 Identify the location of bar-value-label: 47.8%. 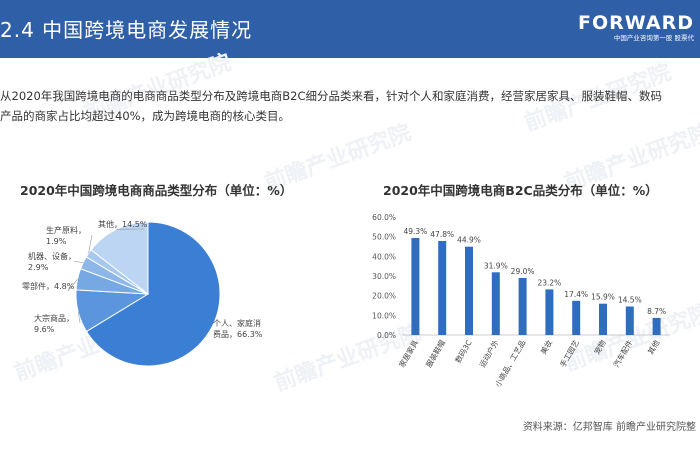
(442, 234).